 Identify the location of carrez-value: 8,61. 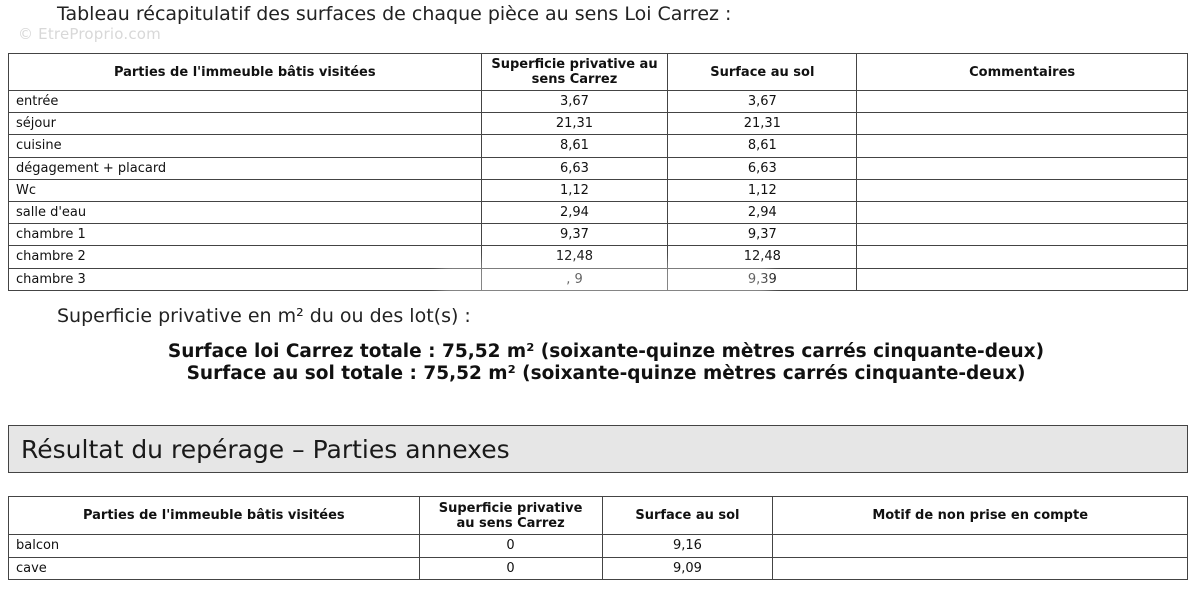
(574, 146).